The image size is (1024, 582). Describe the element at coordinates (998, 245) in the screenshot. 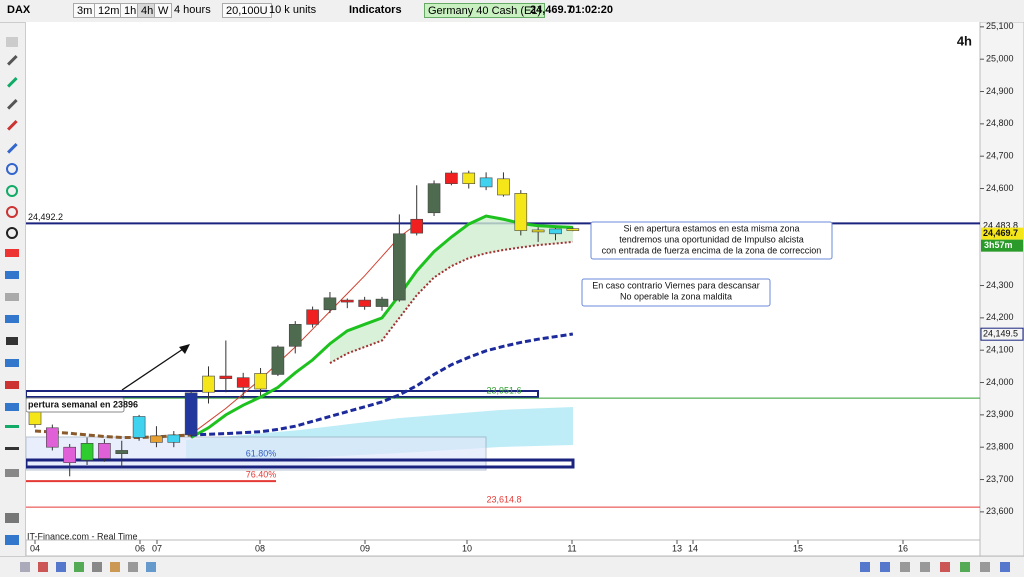

I see `countdown: 3h57m` at that location.